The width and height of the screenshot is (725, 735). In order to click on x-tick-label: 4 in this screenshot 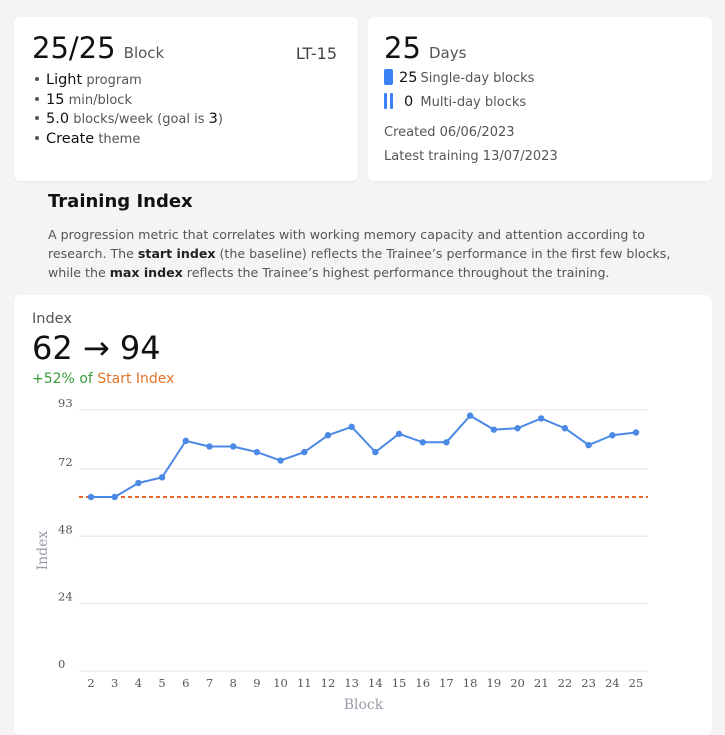, I will do `click(138, 683)`.